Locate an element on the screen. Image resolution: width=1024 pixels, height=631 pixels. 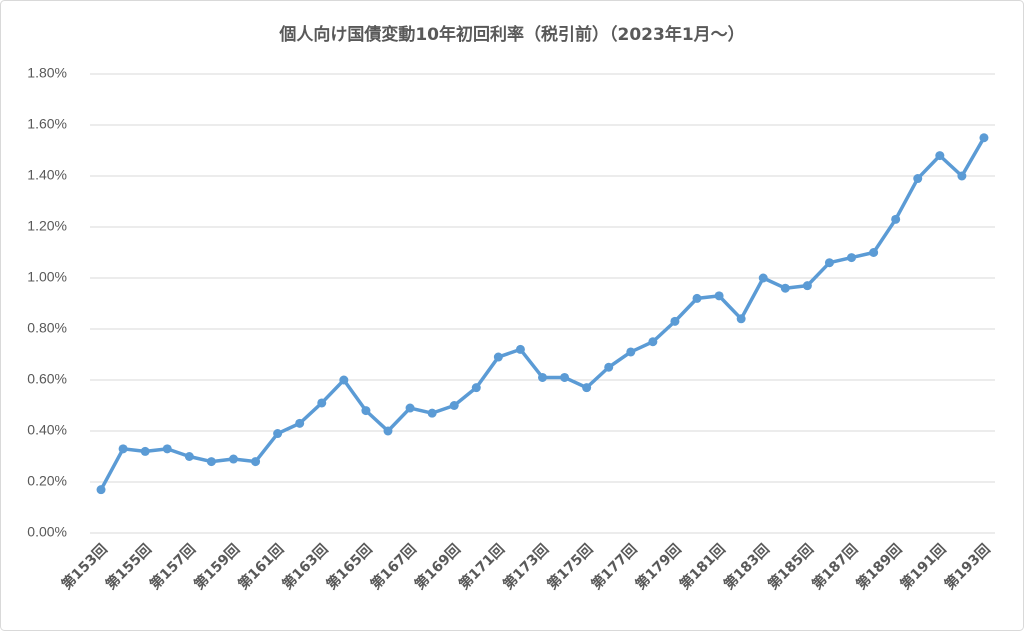
y-tick-label: 1.60% is located at coordinates (47, 124).